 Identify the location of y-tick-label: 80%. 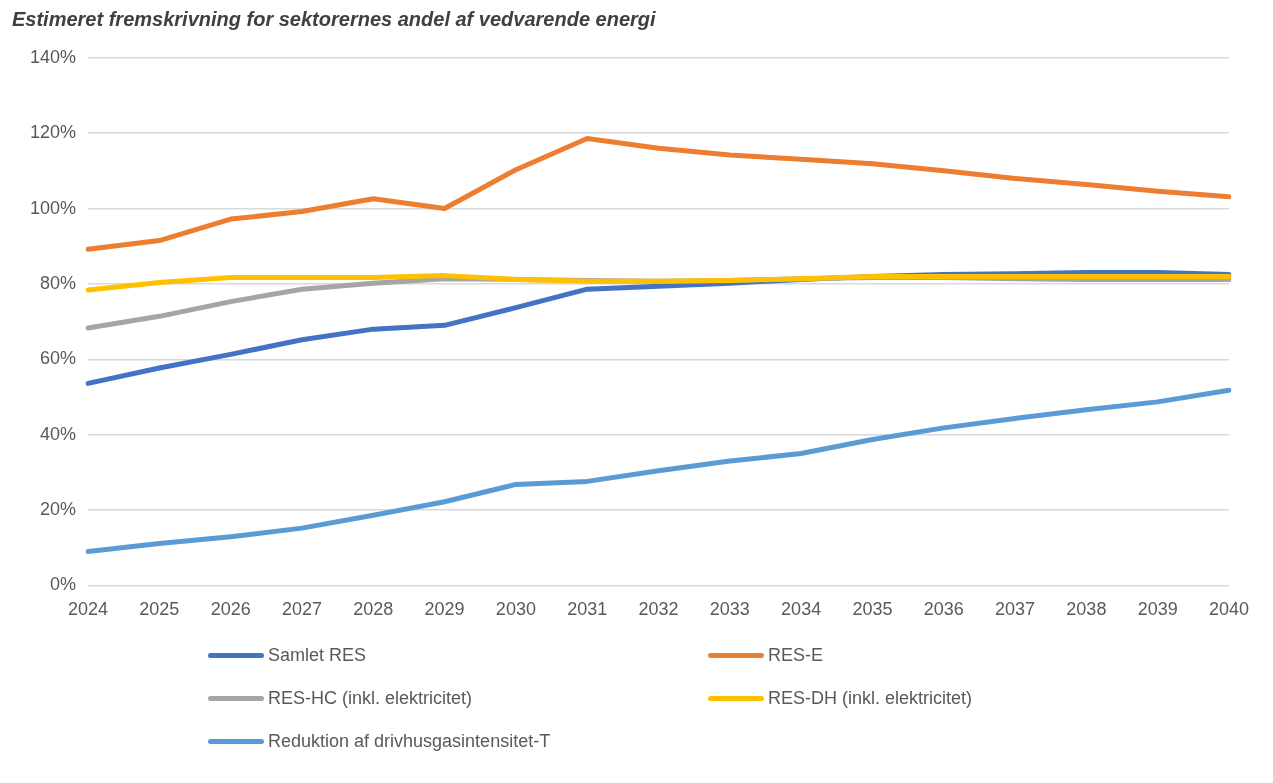
(58, 282).